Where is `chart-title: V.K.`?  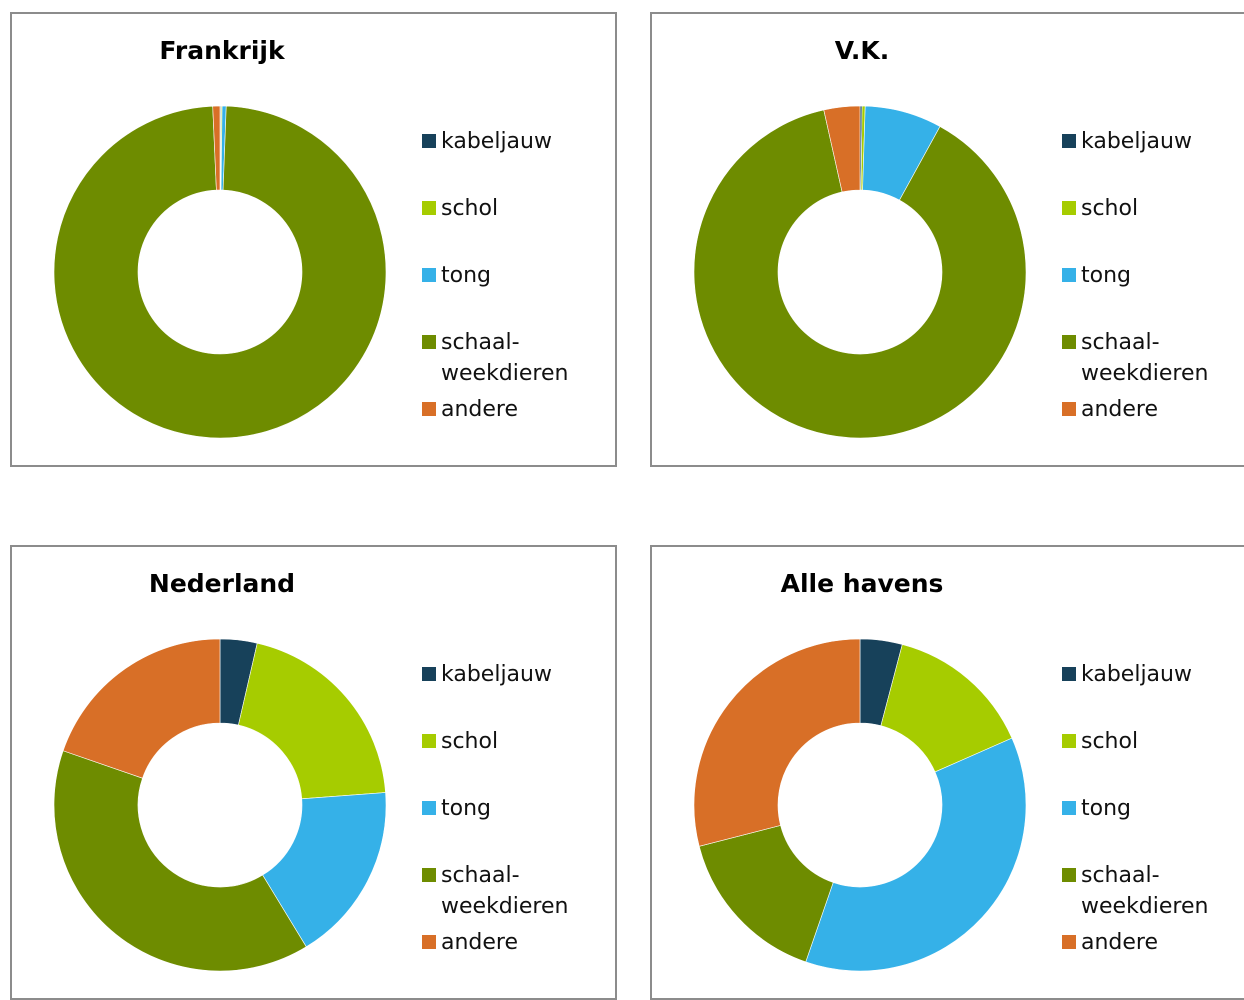 chart-title: V.K. is located at coordinates (862, 50).